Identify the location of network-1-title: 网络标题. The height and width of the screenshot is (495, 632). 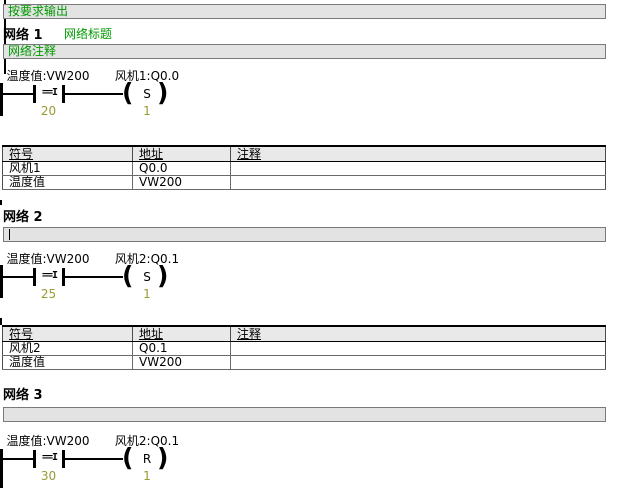
(88, 34).